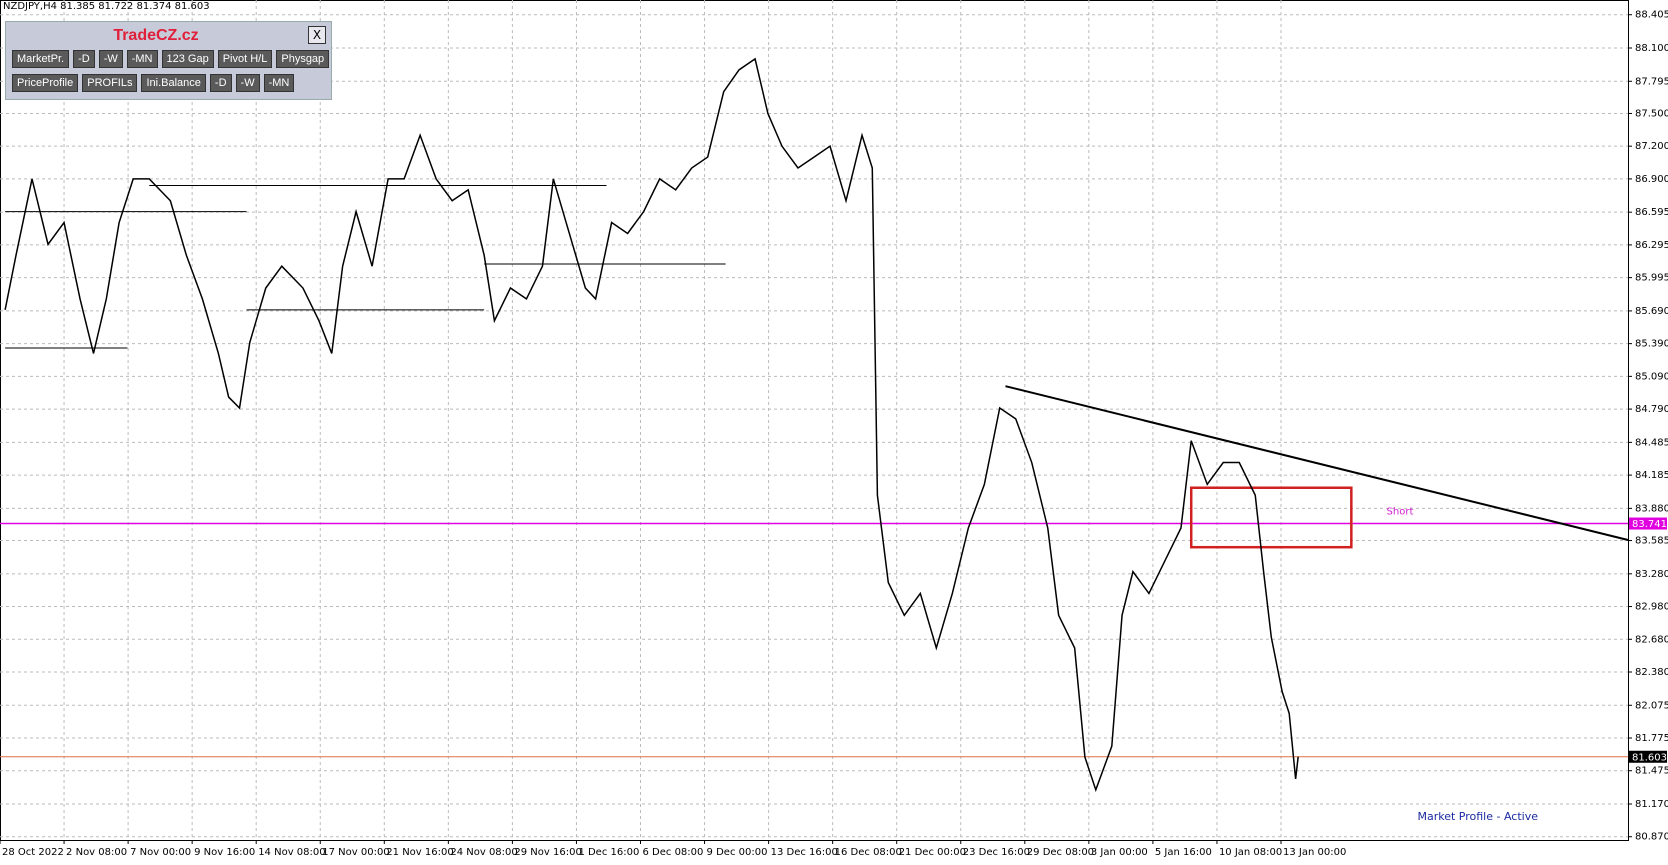  Describe the element at coordinates (1651, 113) in the screenshot. I see `y-tick-label: 87.500` at that location.